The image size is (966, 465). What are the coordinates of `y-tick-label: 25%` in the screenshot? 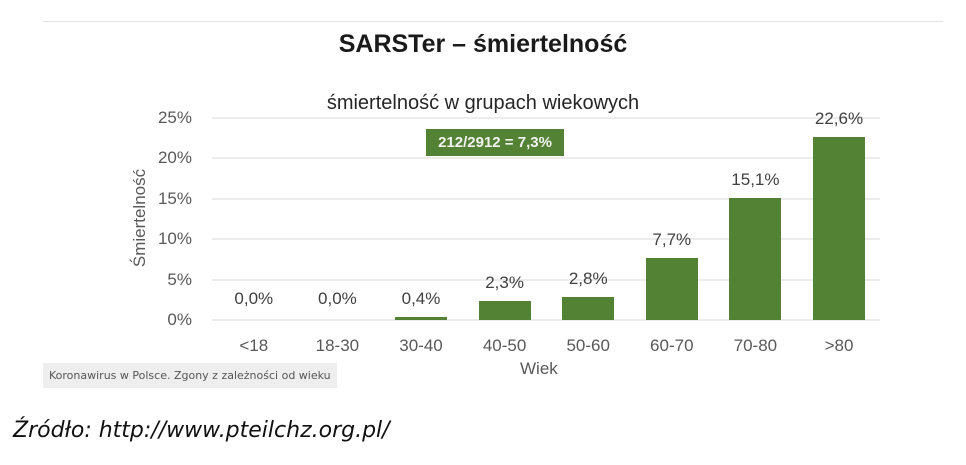 It's located at (174, 117).